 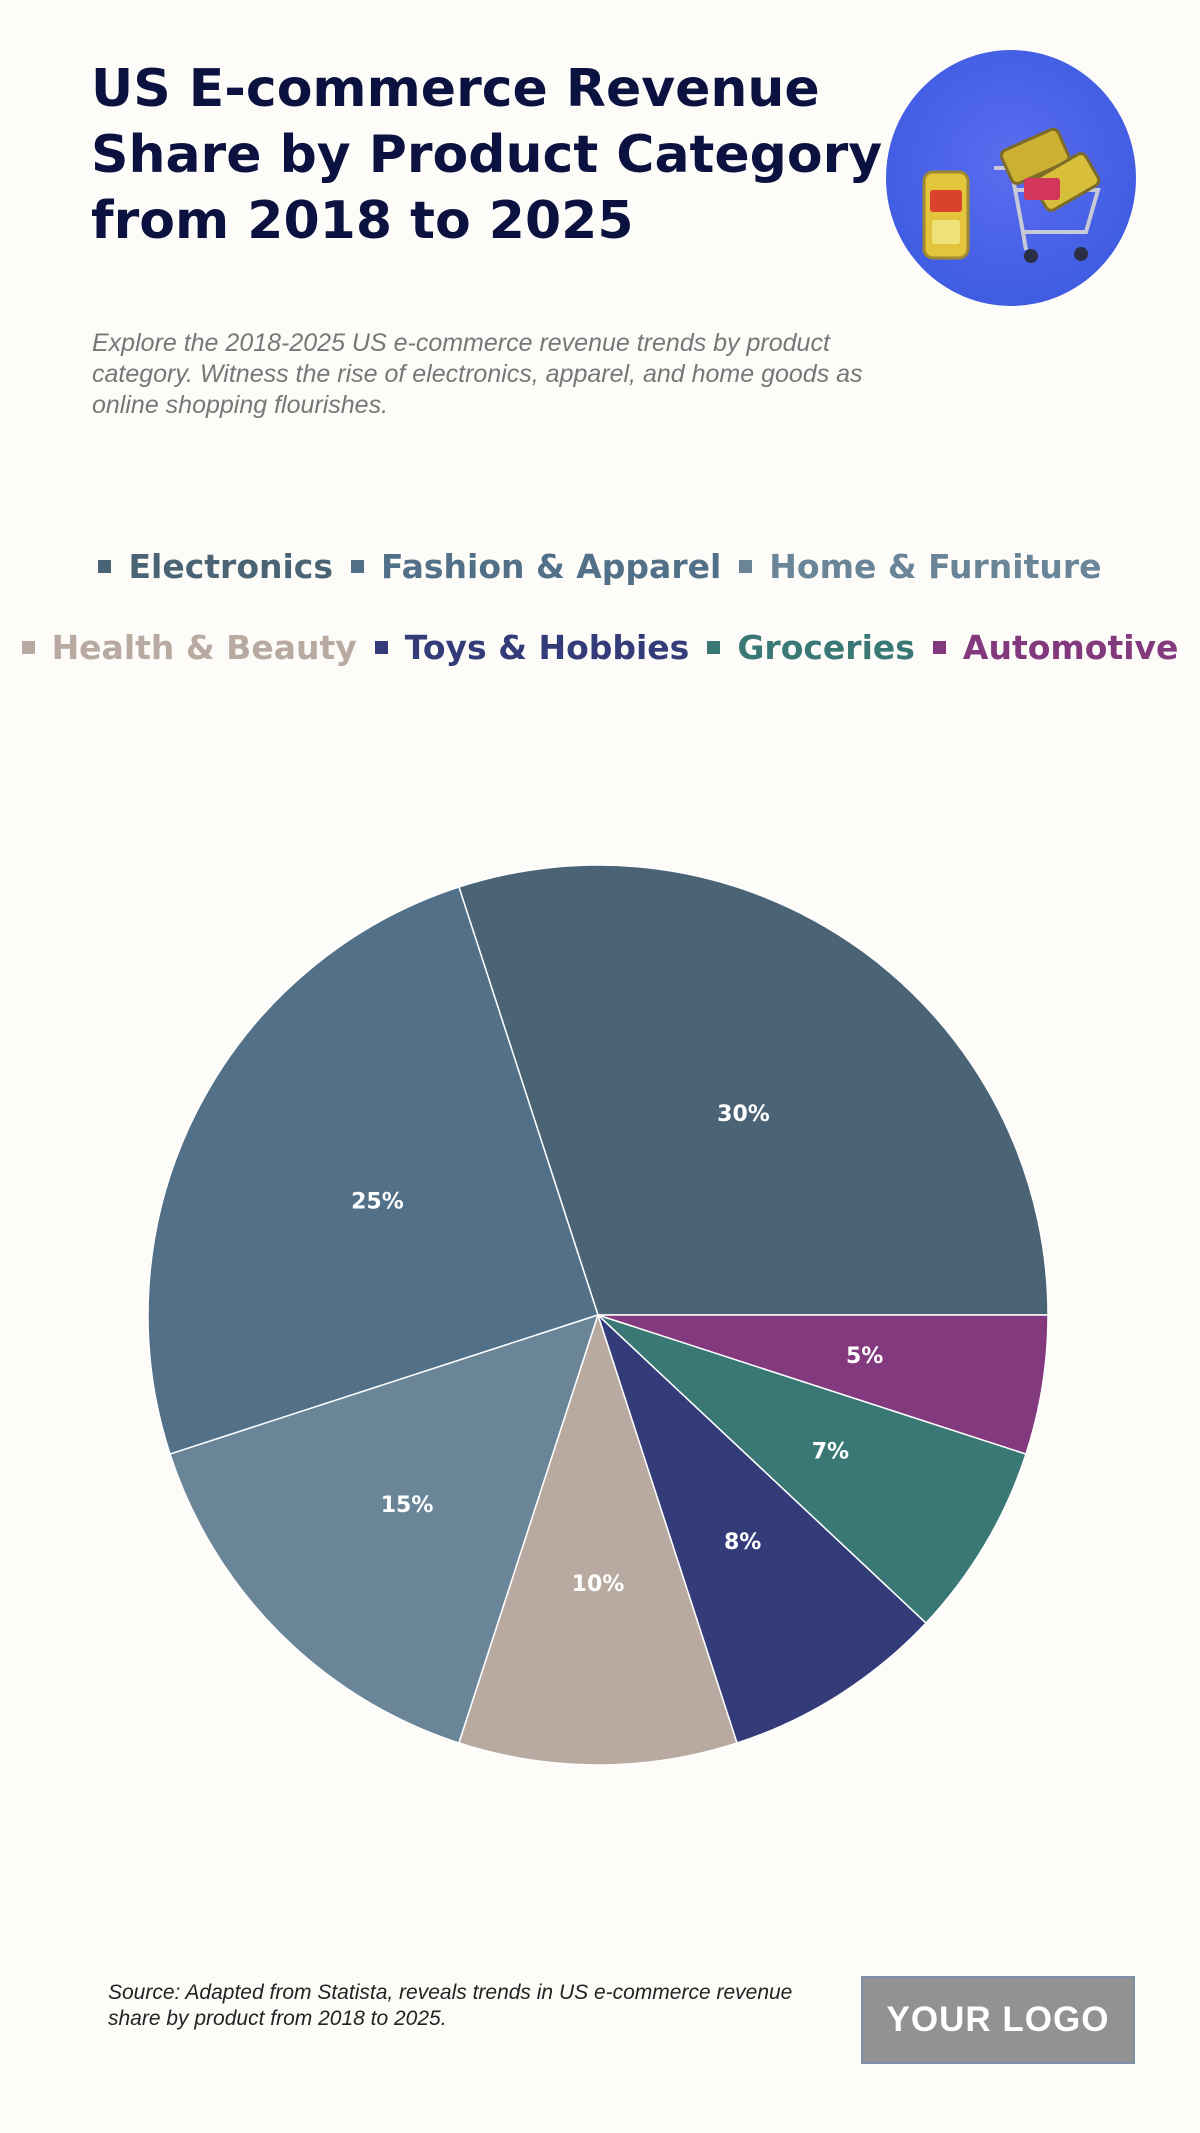 What do you see at coordinates (1011, 178) in the screenshot?
I see `shopping-cart-image` at bounding box center [1011, 178].